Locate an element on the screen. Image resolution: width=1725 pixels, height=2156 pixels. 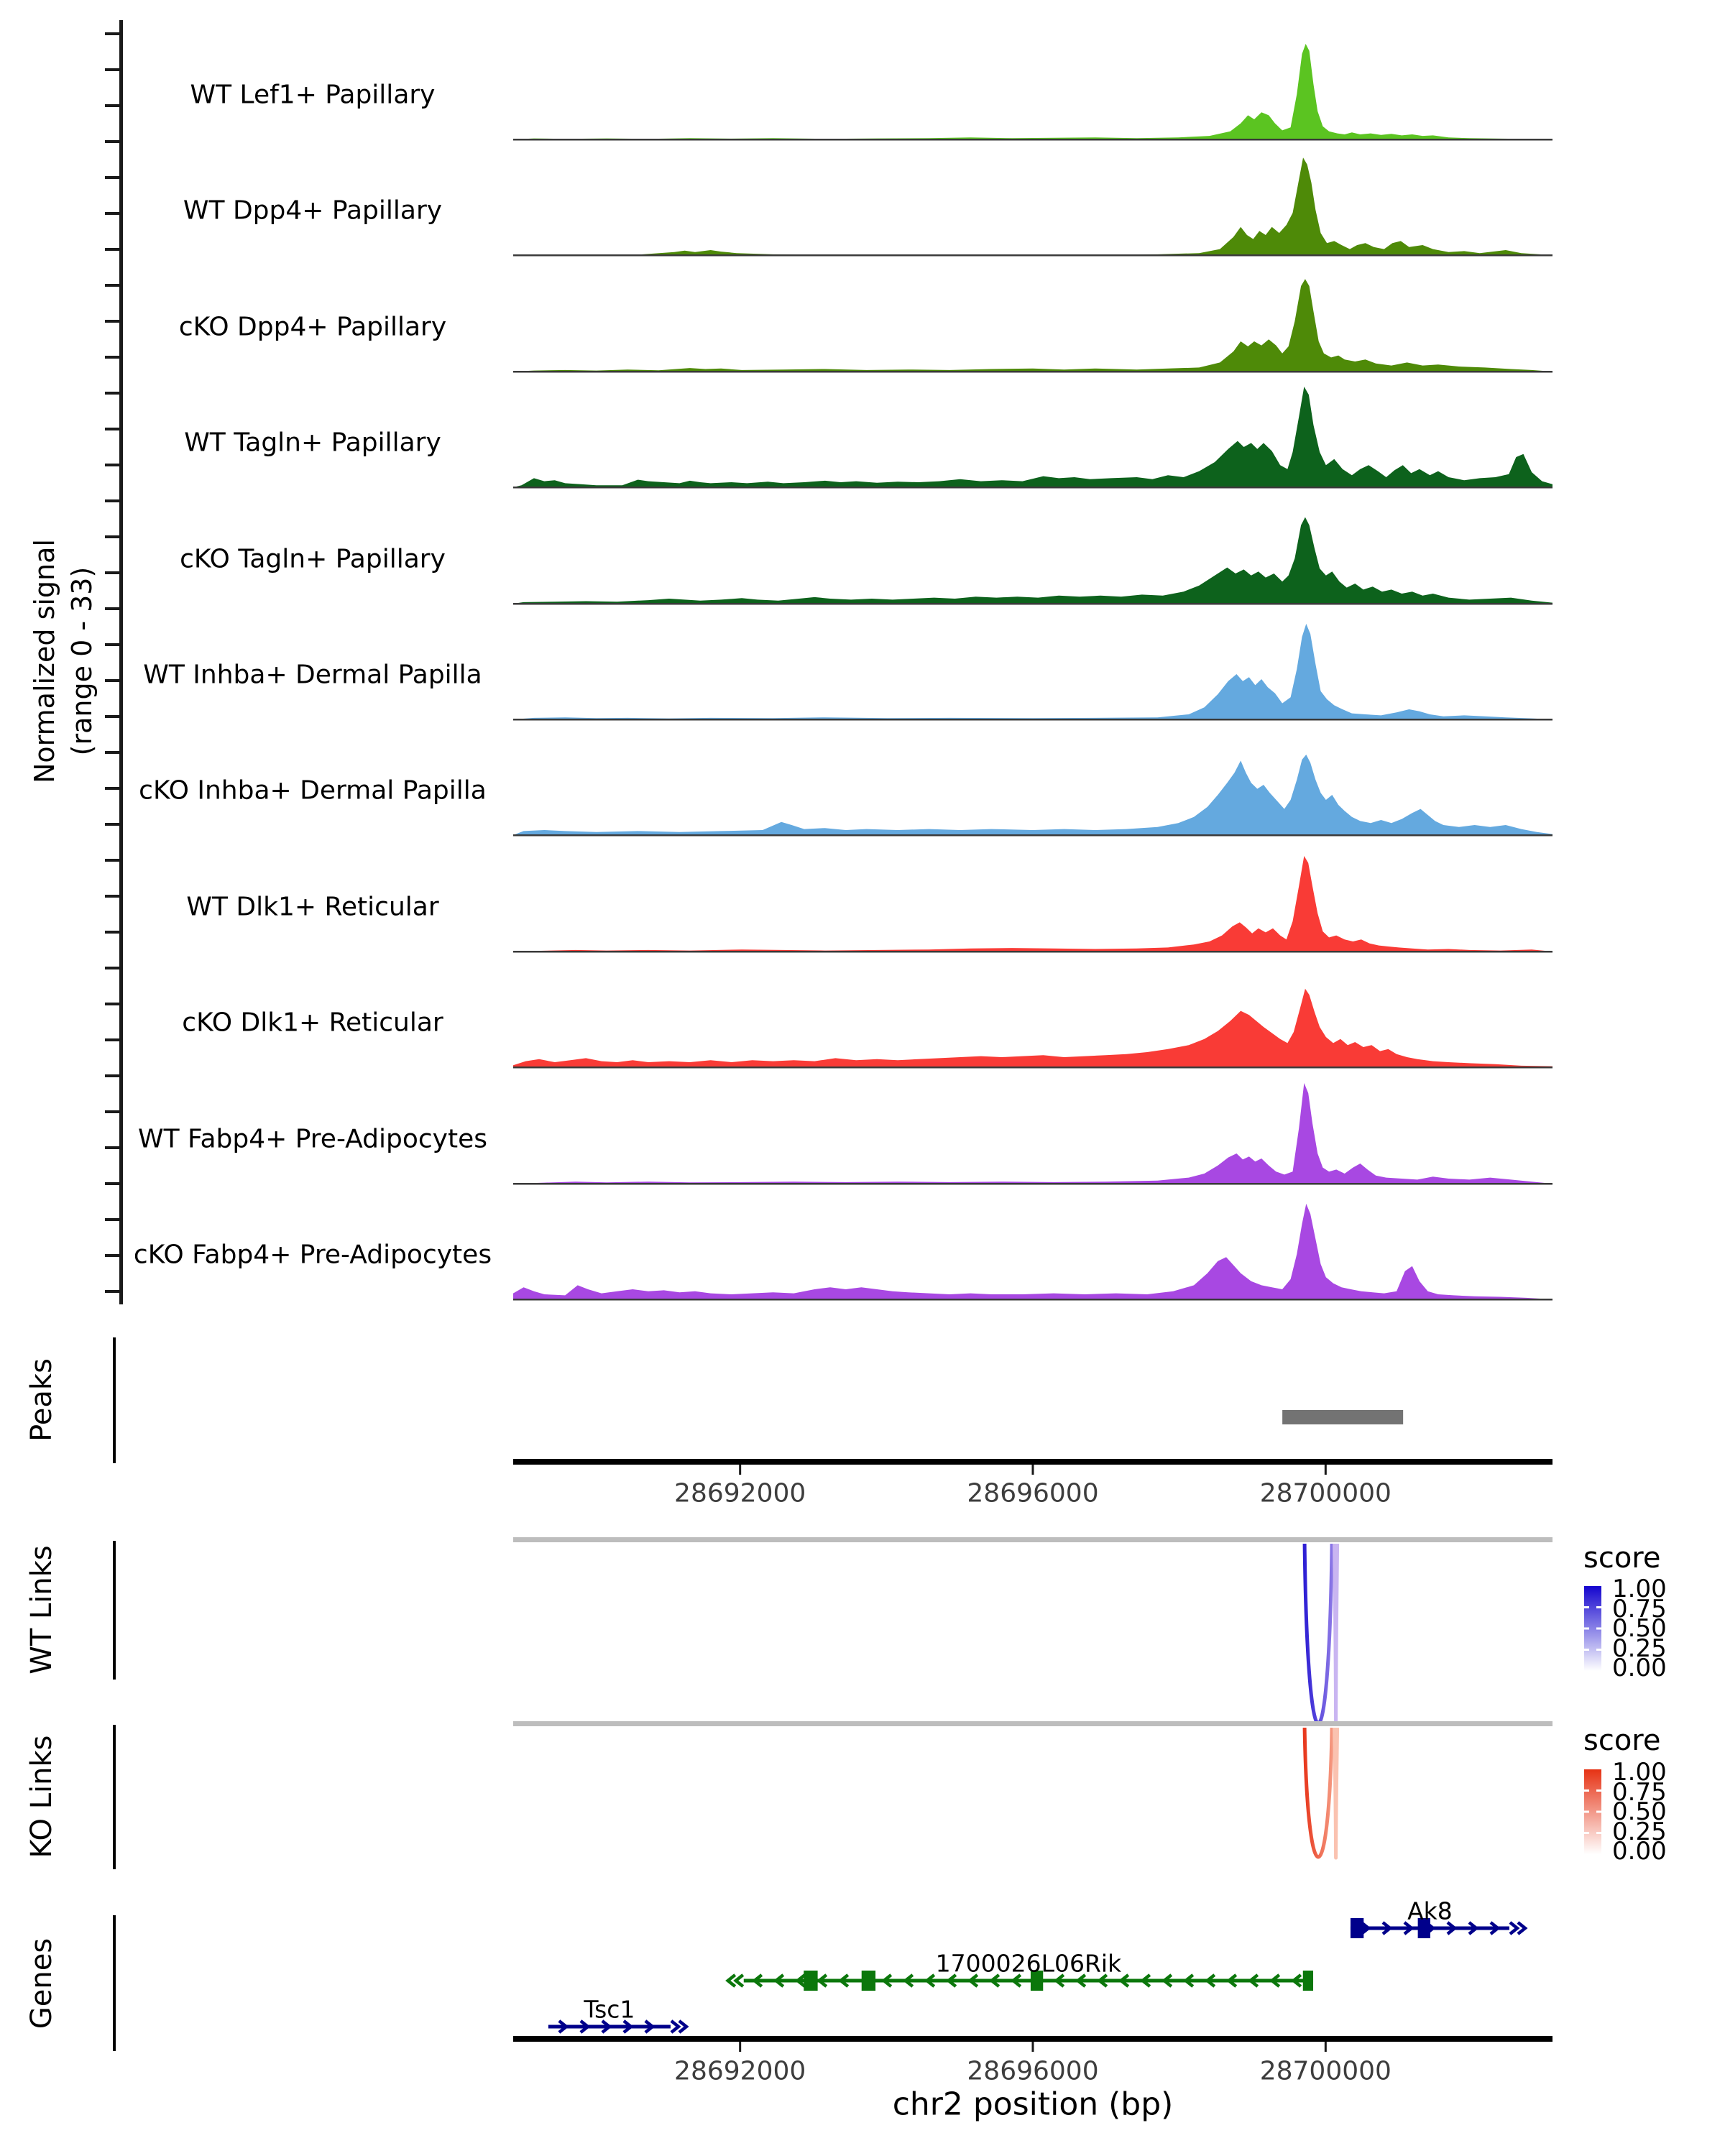
bottom-axis-tick-label-0: 28692000 is located at coordinates (740, 2071).